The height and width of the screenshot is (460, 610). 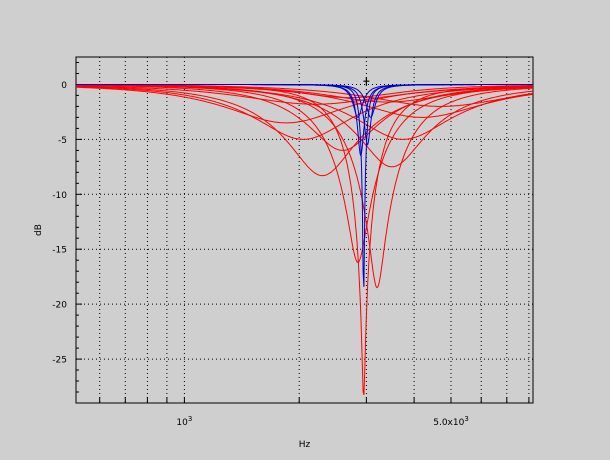 What do you see at coordinates (59, 306) in the screenshot?
I see `tick-label-y: -20` at bounding box center [59, 306].